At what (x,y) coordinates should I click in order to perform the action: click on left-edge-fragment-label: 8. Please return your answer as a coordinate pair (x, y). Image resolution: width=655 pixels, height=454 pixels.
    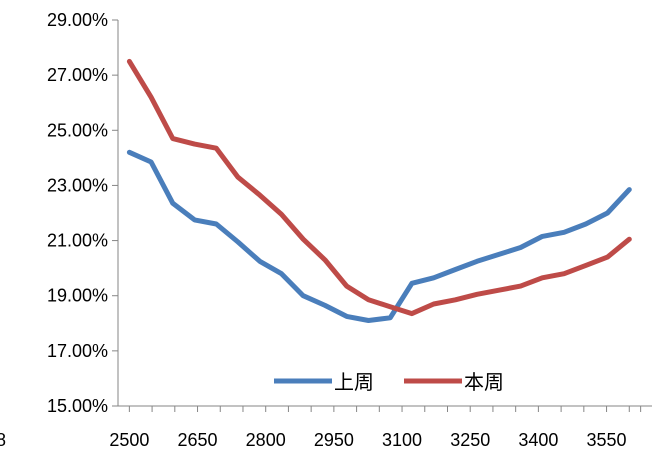
    Looking at the image, I should click on (3, 440).